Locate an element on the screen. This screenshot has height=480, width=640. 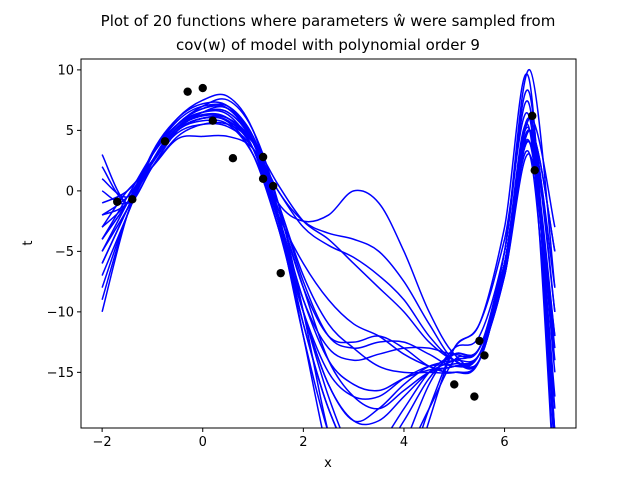
x-tick-label: −2 is located at coordinates (102, 442).